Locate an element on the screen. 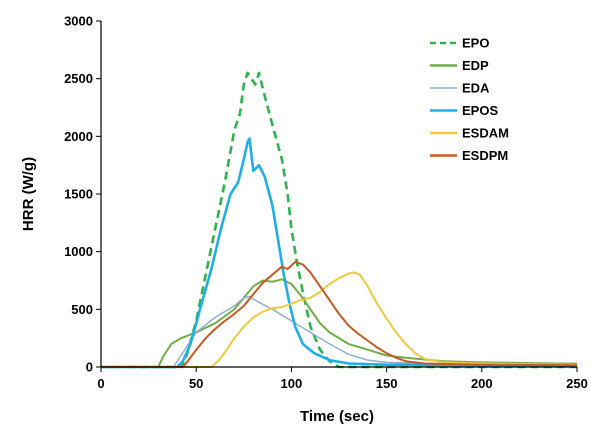 This screenshot has height=425, width=591. x-tick-label: 100 is located at coordinates (292, 383).